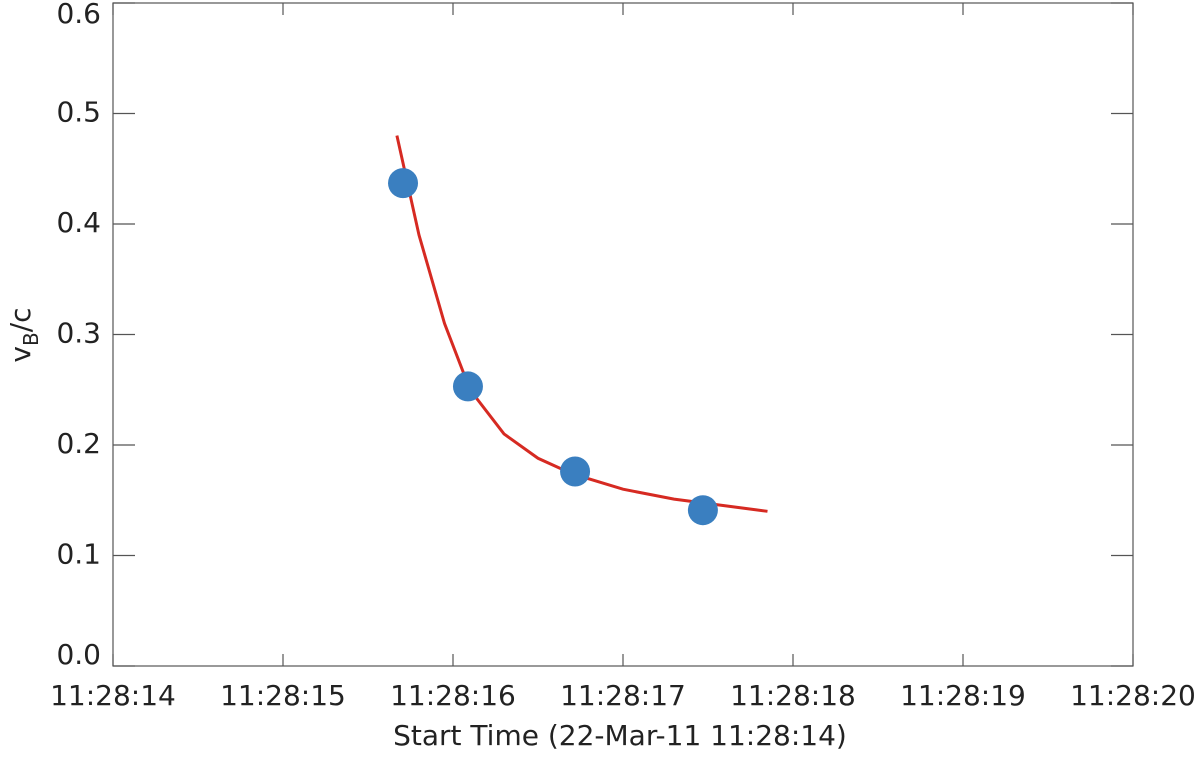 The image size is (1200, 758). What do you see at coordinates (20, 354) in the screenshot?
I see `y-label-base: v` at bounding box center [20, 354].